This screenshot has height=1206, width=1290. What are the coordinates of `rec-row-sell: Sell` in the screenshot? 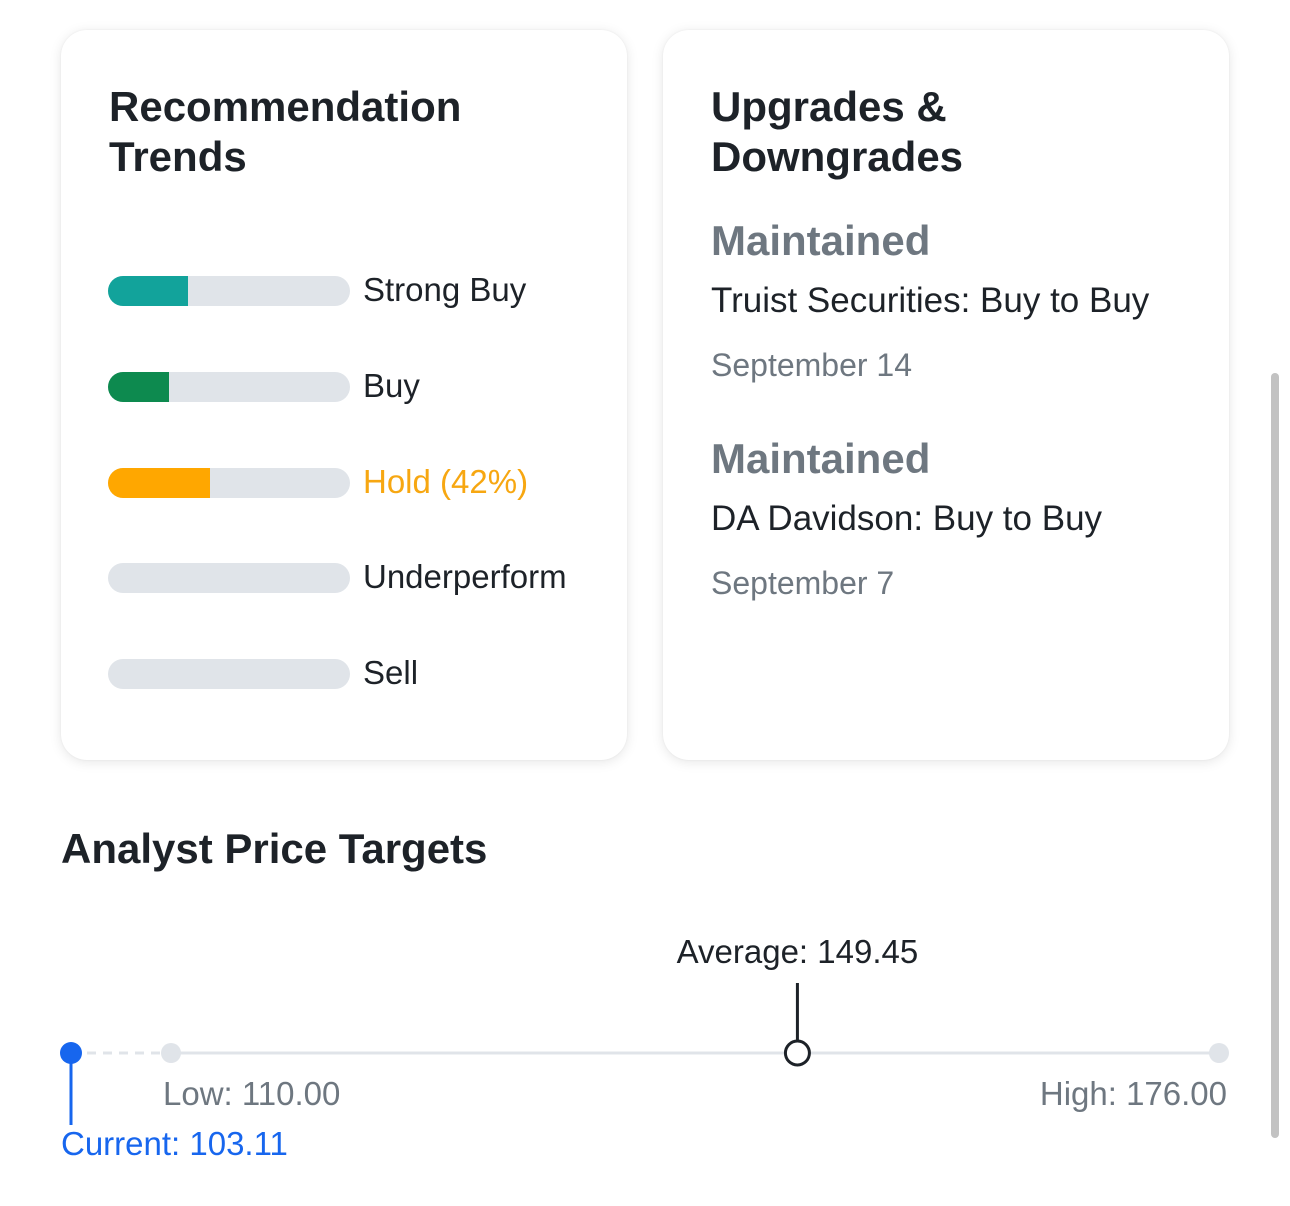 It's located at (358, 670).